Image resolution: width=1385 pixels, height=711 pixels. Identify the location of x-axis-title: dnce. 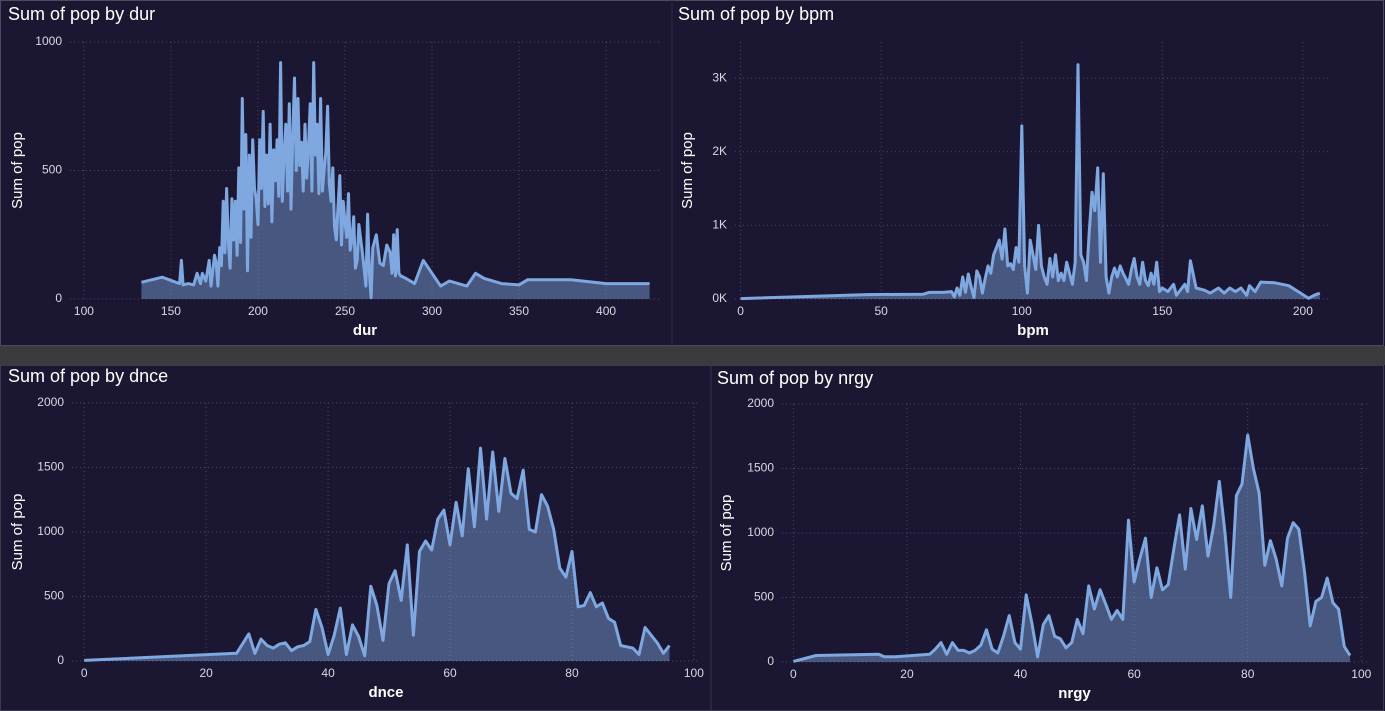
(385, 692).